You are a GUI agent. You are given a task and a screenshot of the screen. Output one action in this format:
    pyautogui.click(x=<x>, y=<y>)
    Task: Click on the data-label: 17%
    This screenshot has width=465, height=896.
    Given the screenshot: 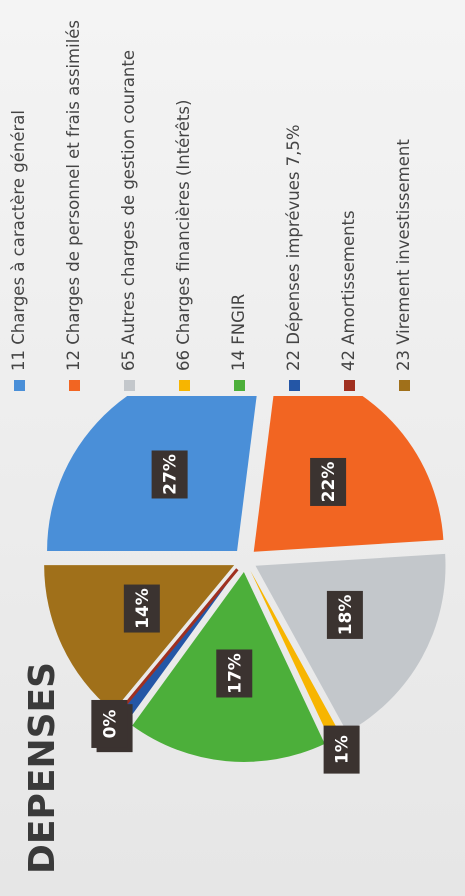 What is the action you would take?
    pyautogui.click(x=235, y=673)
    